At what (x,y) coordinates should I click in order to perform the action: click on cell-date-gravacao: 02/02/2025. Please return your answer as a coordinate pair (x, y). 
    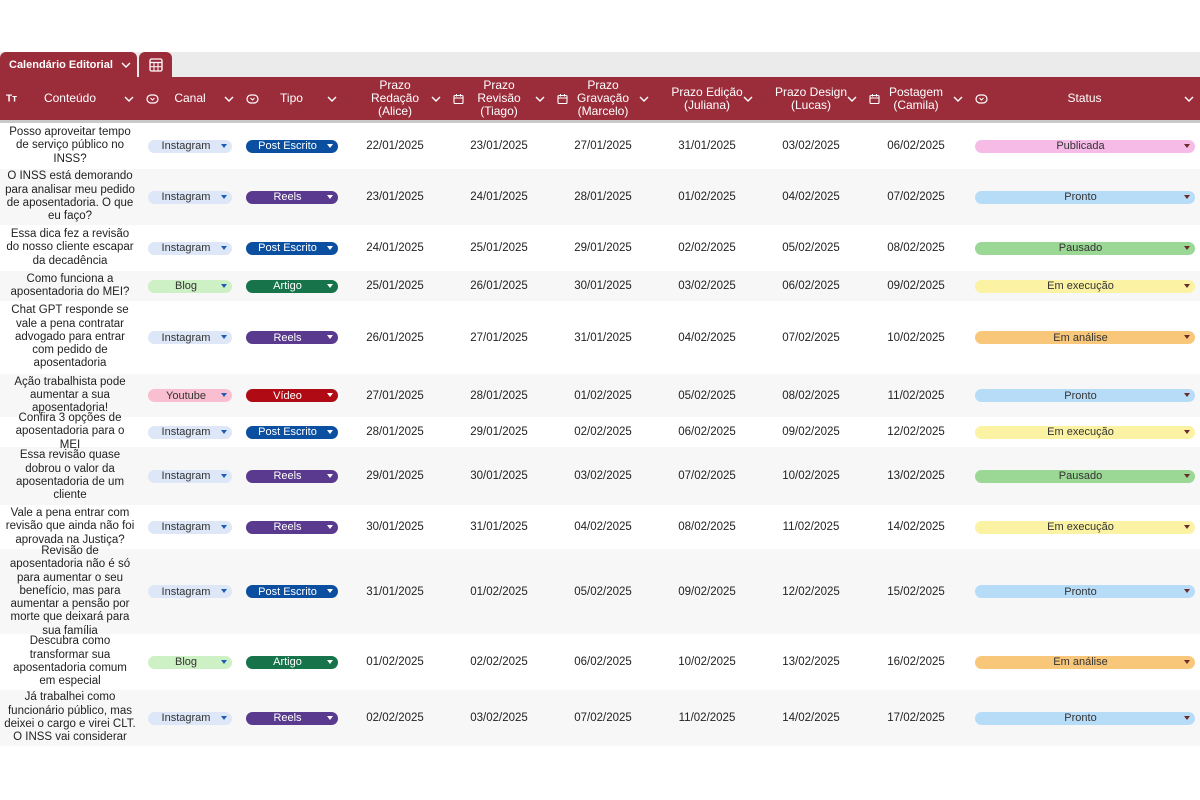
    Looking at the image, I should click on (603, 432).